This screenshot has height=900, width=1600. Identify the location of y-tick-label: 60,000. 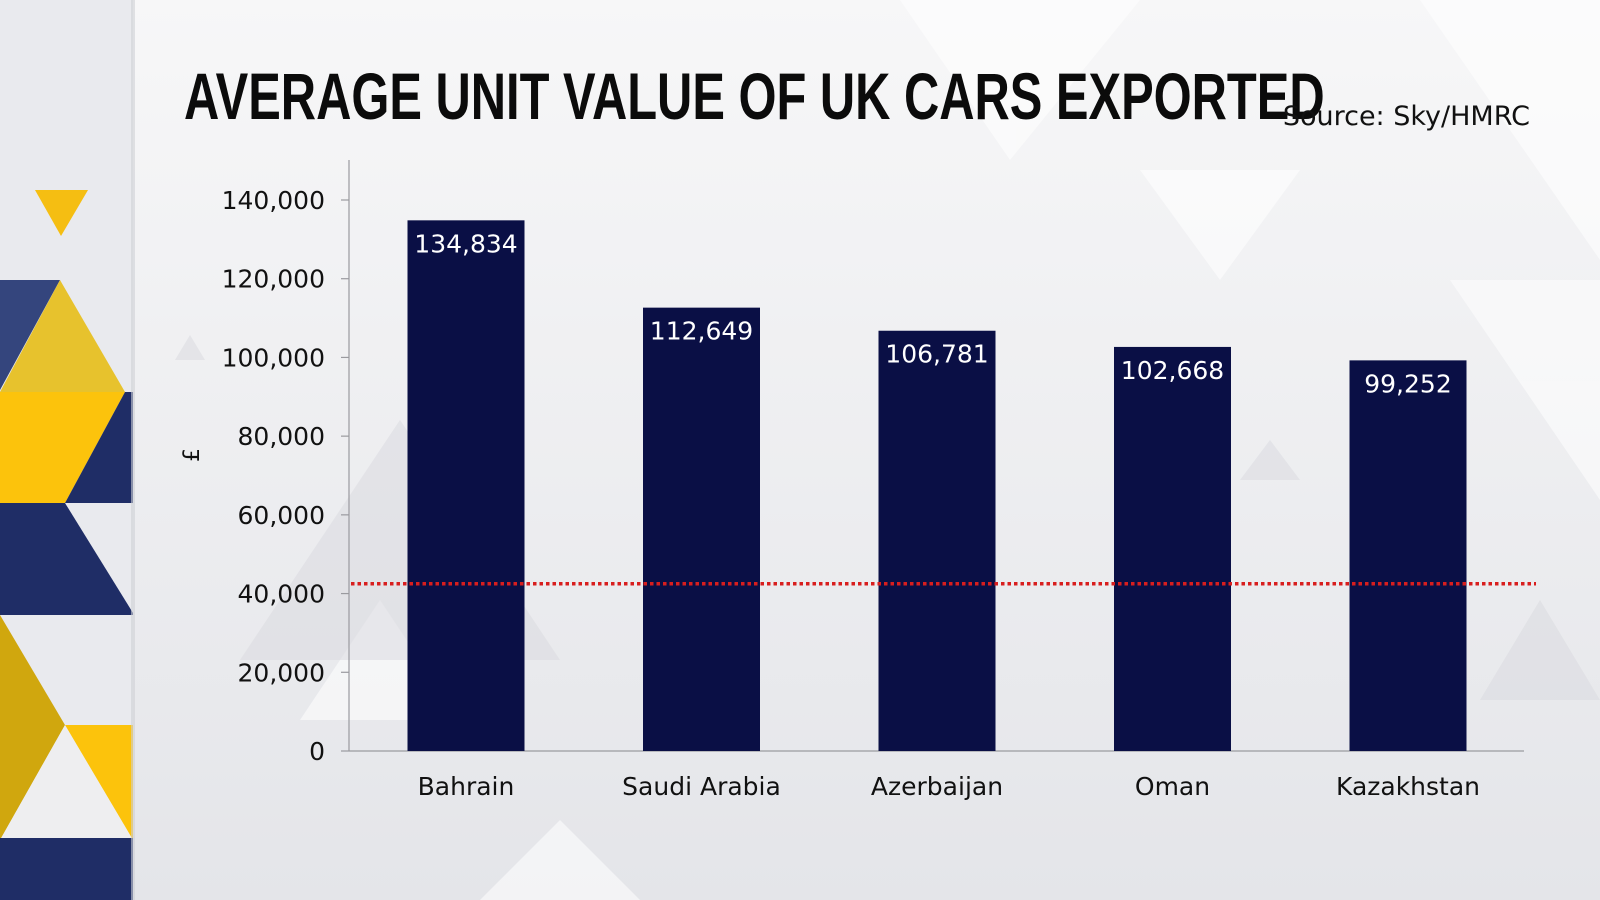
(281, 515).